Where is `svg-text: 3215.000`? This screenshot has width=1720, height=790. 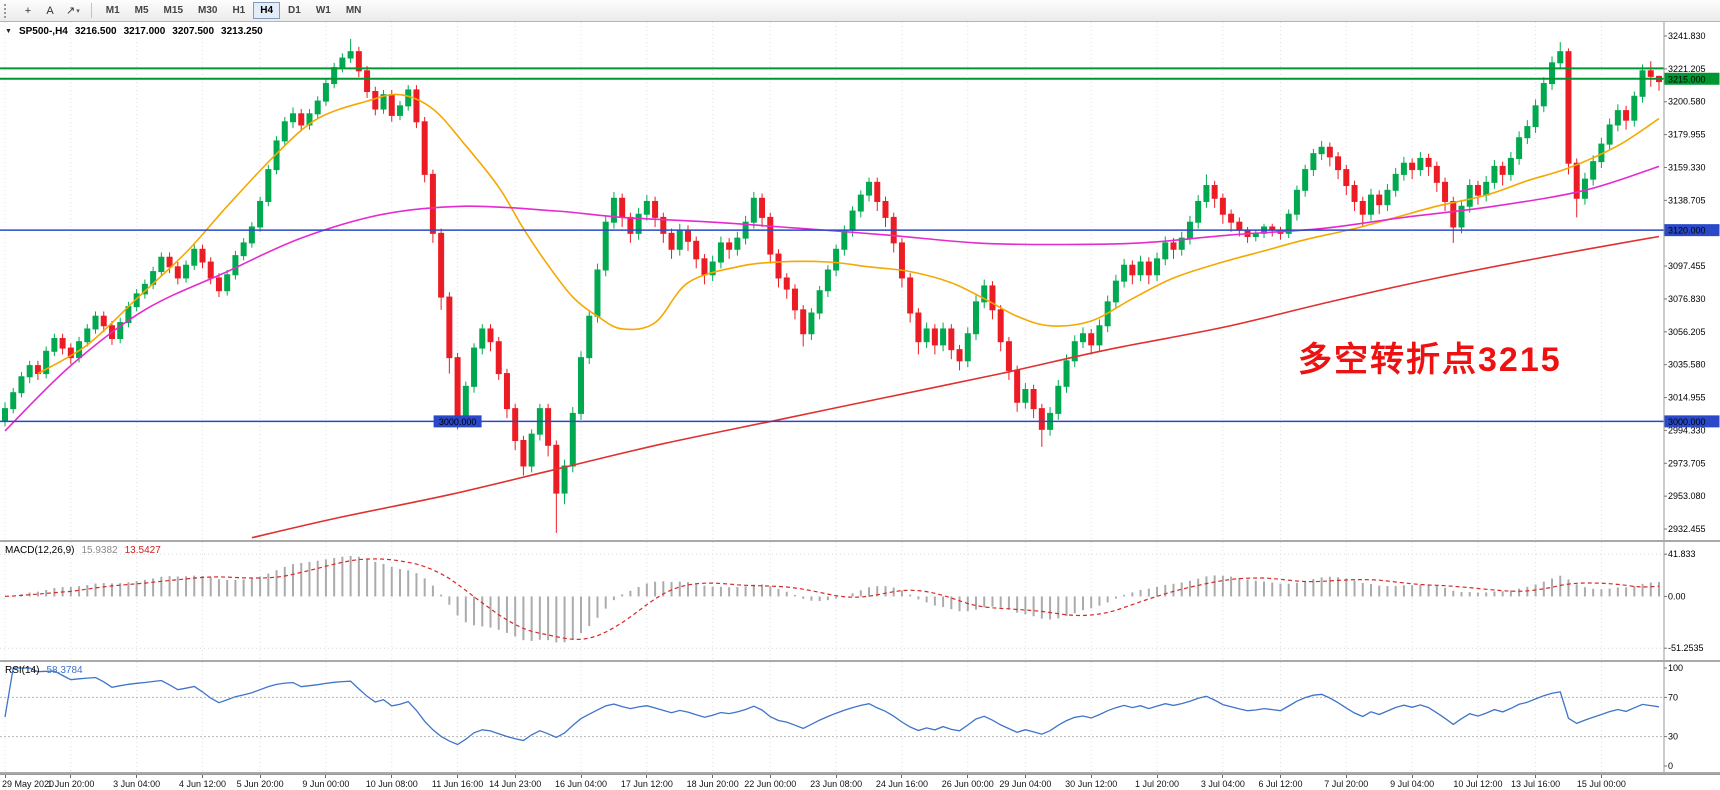
svg-text: 3215.000 is located at coordinates (1687, 79).